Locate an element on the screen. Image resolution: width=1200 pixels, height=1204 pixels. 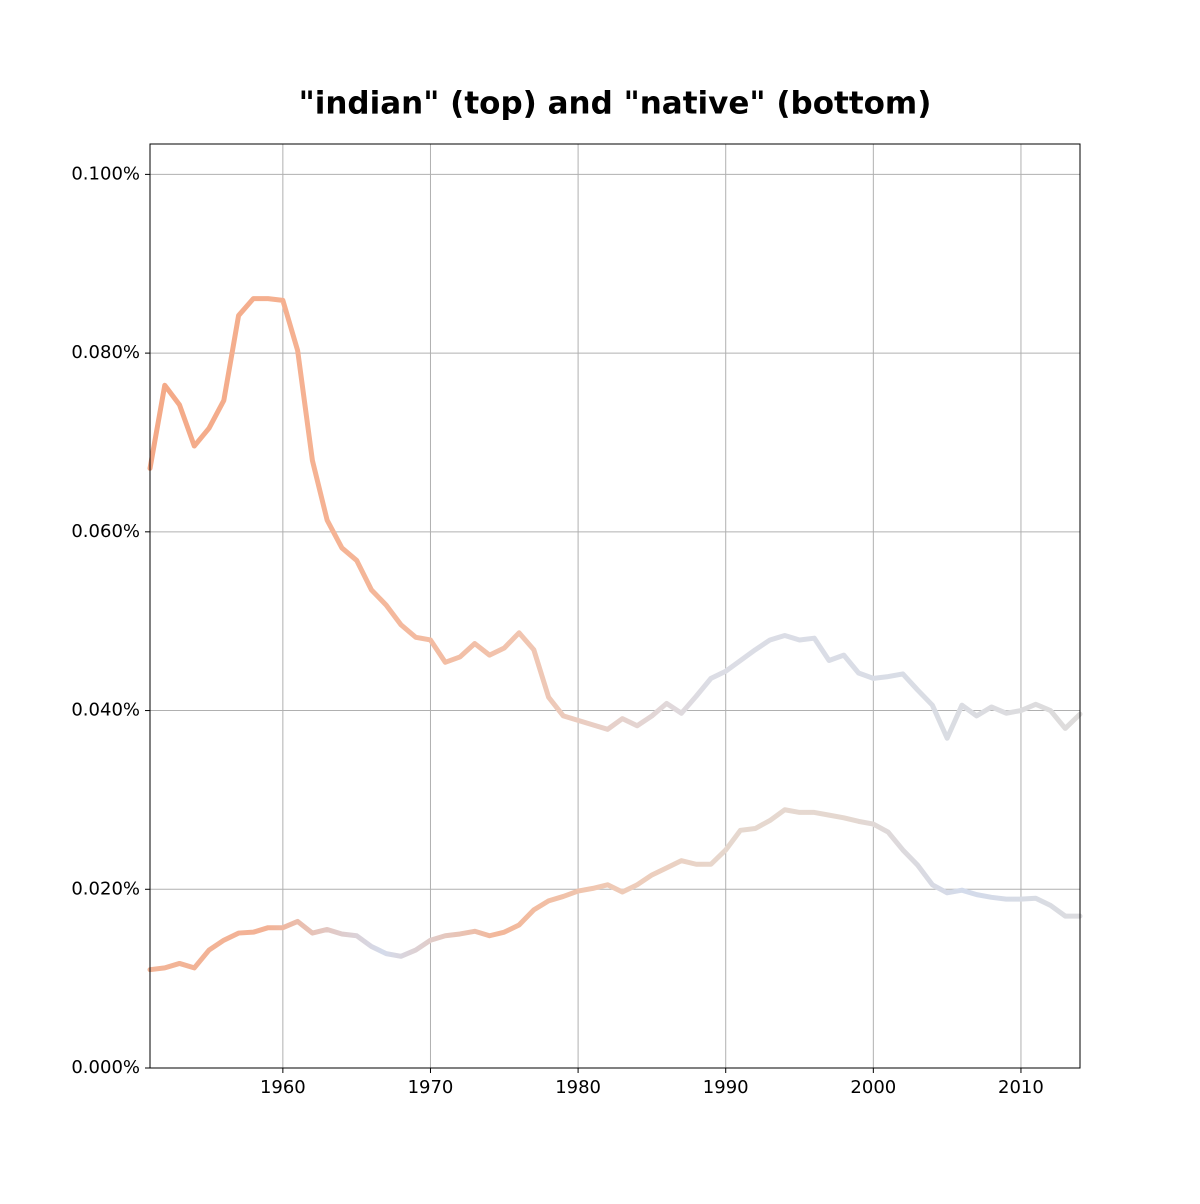
y-tick-label: 0.080% is located at coordinates (105, 352).